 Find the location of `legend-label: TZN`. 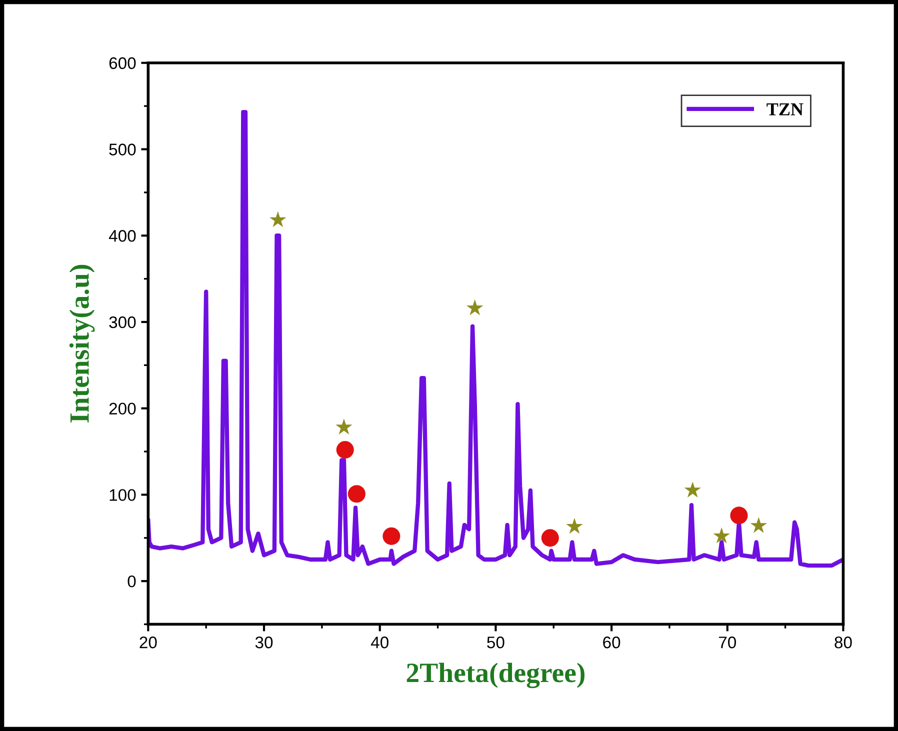

legend-label: TZN is located at coordinates (785, 109).